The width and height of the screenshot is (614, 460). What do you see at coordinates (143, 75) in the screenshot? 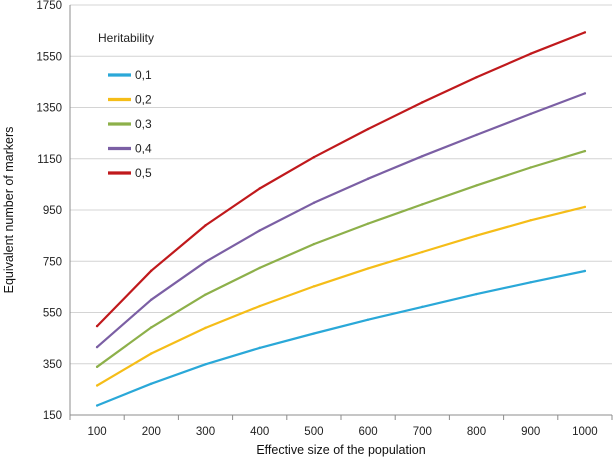
I see `legend-label: 0,1` at bounding box center [143, 75].